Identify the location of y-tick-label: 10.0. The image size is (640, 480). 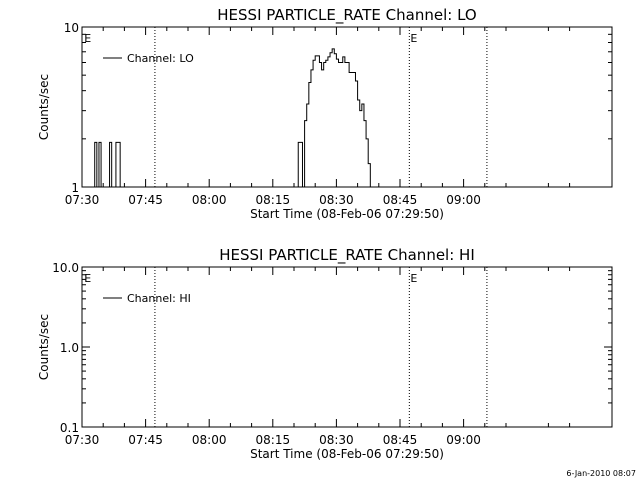
(65, 268).